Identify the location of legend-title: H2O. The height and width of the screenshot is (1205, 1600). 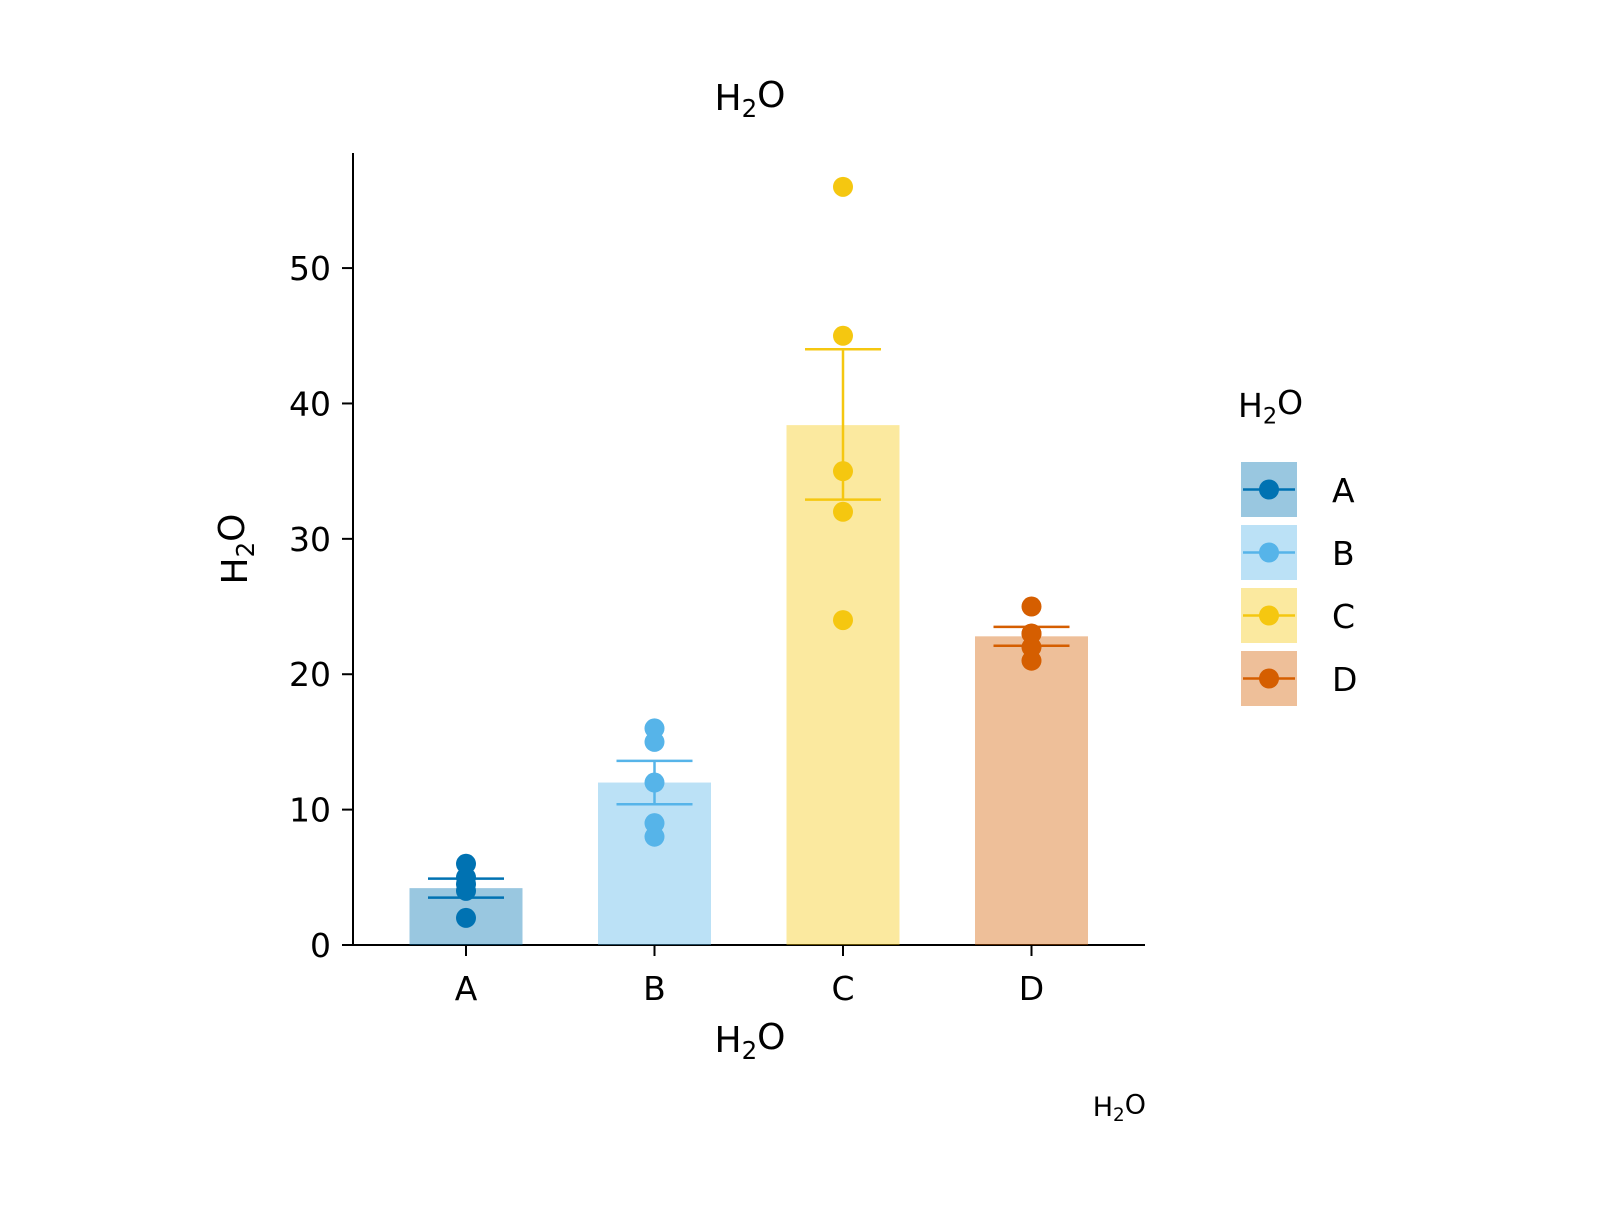
(1270, 406).